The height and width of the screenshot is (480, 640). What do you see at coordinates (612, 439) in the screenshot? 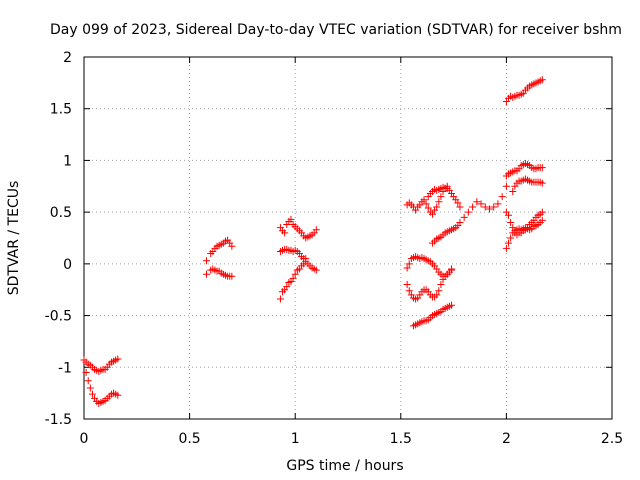
I see `x-tick-label: 2.5` at bounding box center [612, 439].